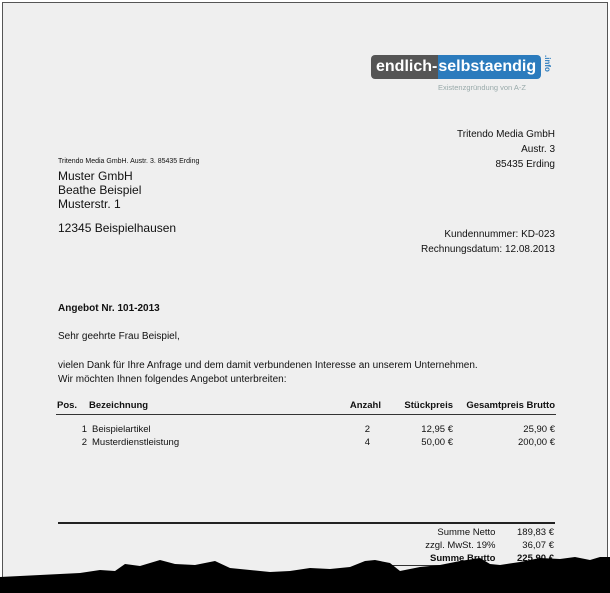 The height and width of the screenshot is (593, 610). I want to click on torn-edge, so click(305, 575).